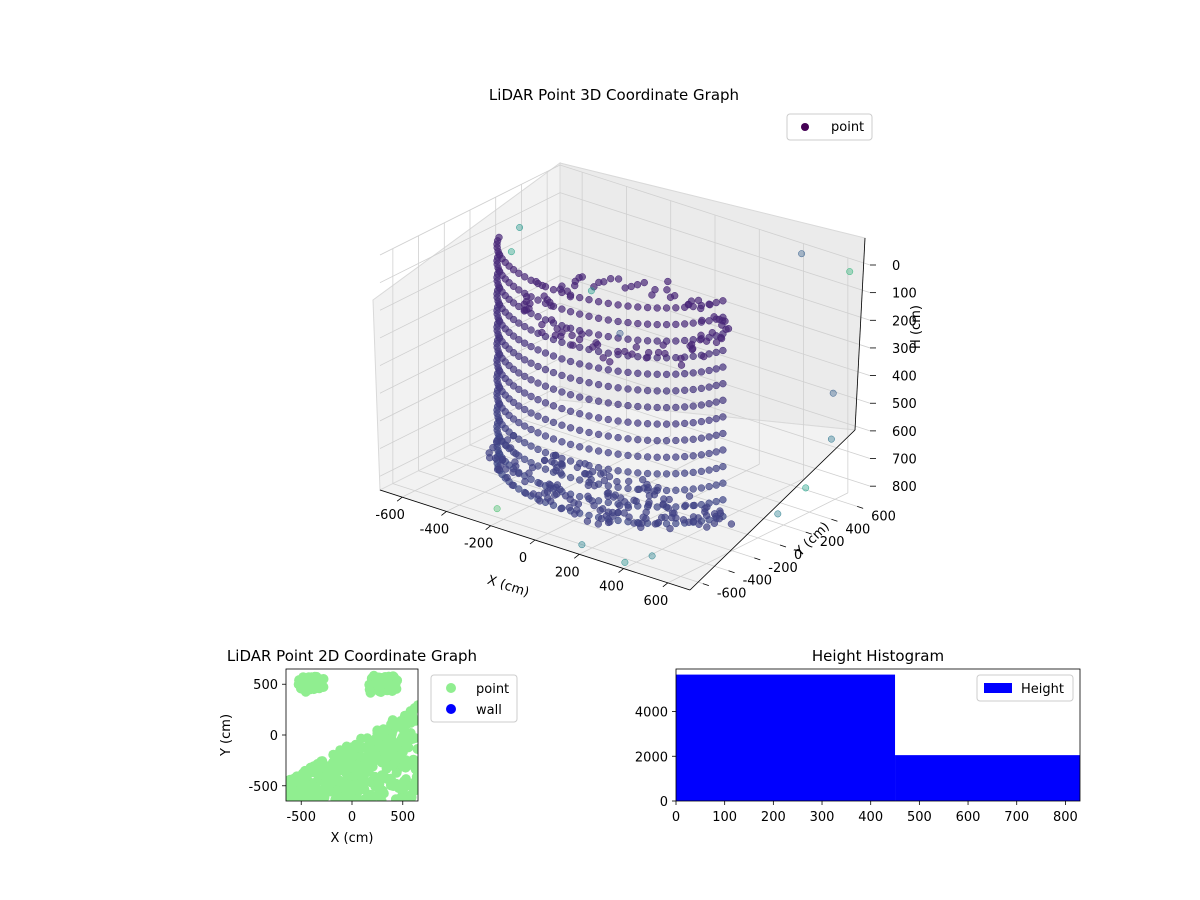 This screenshot has height=900, width=1200. What do you see at coordinates (860, 334) in the screenshot?
I see `z-axis-line` at bounding box center [860, 334].